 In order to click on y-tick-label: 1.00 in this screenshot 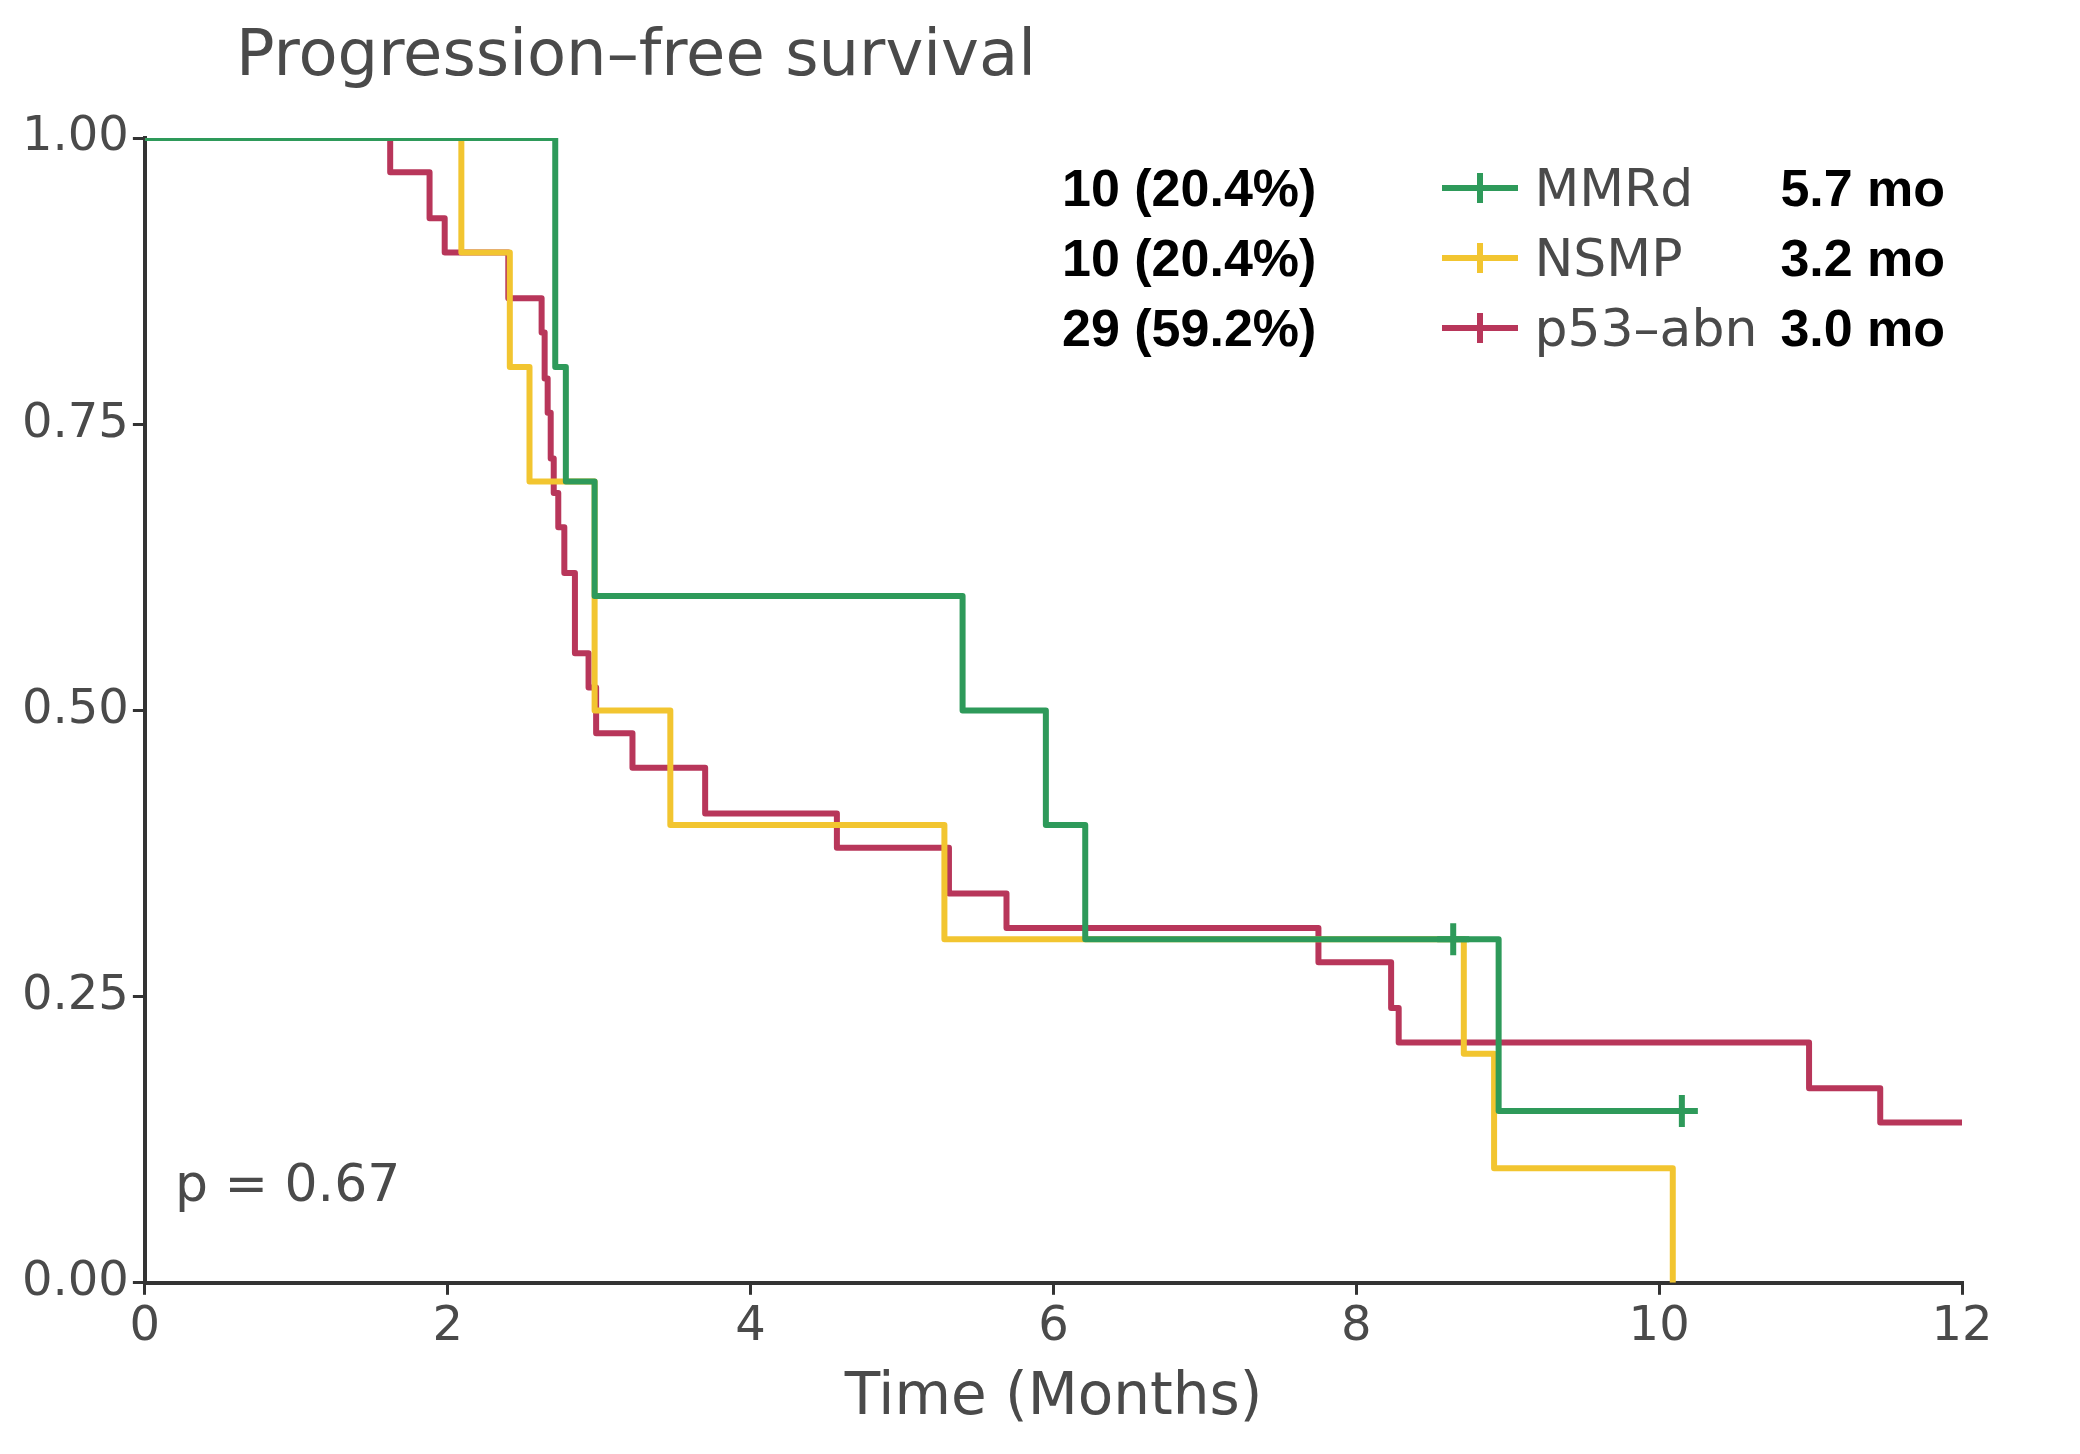, I will do `click(75, 133)`.